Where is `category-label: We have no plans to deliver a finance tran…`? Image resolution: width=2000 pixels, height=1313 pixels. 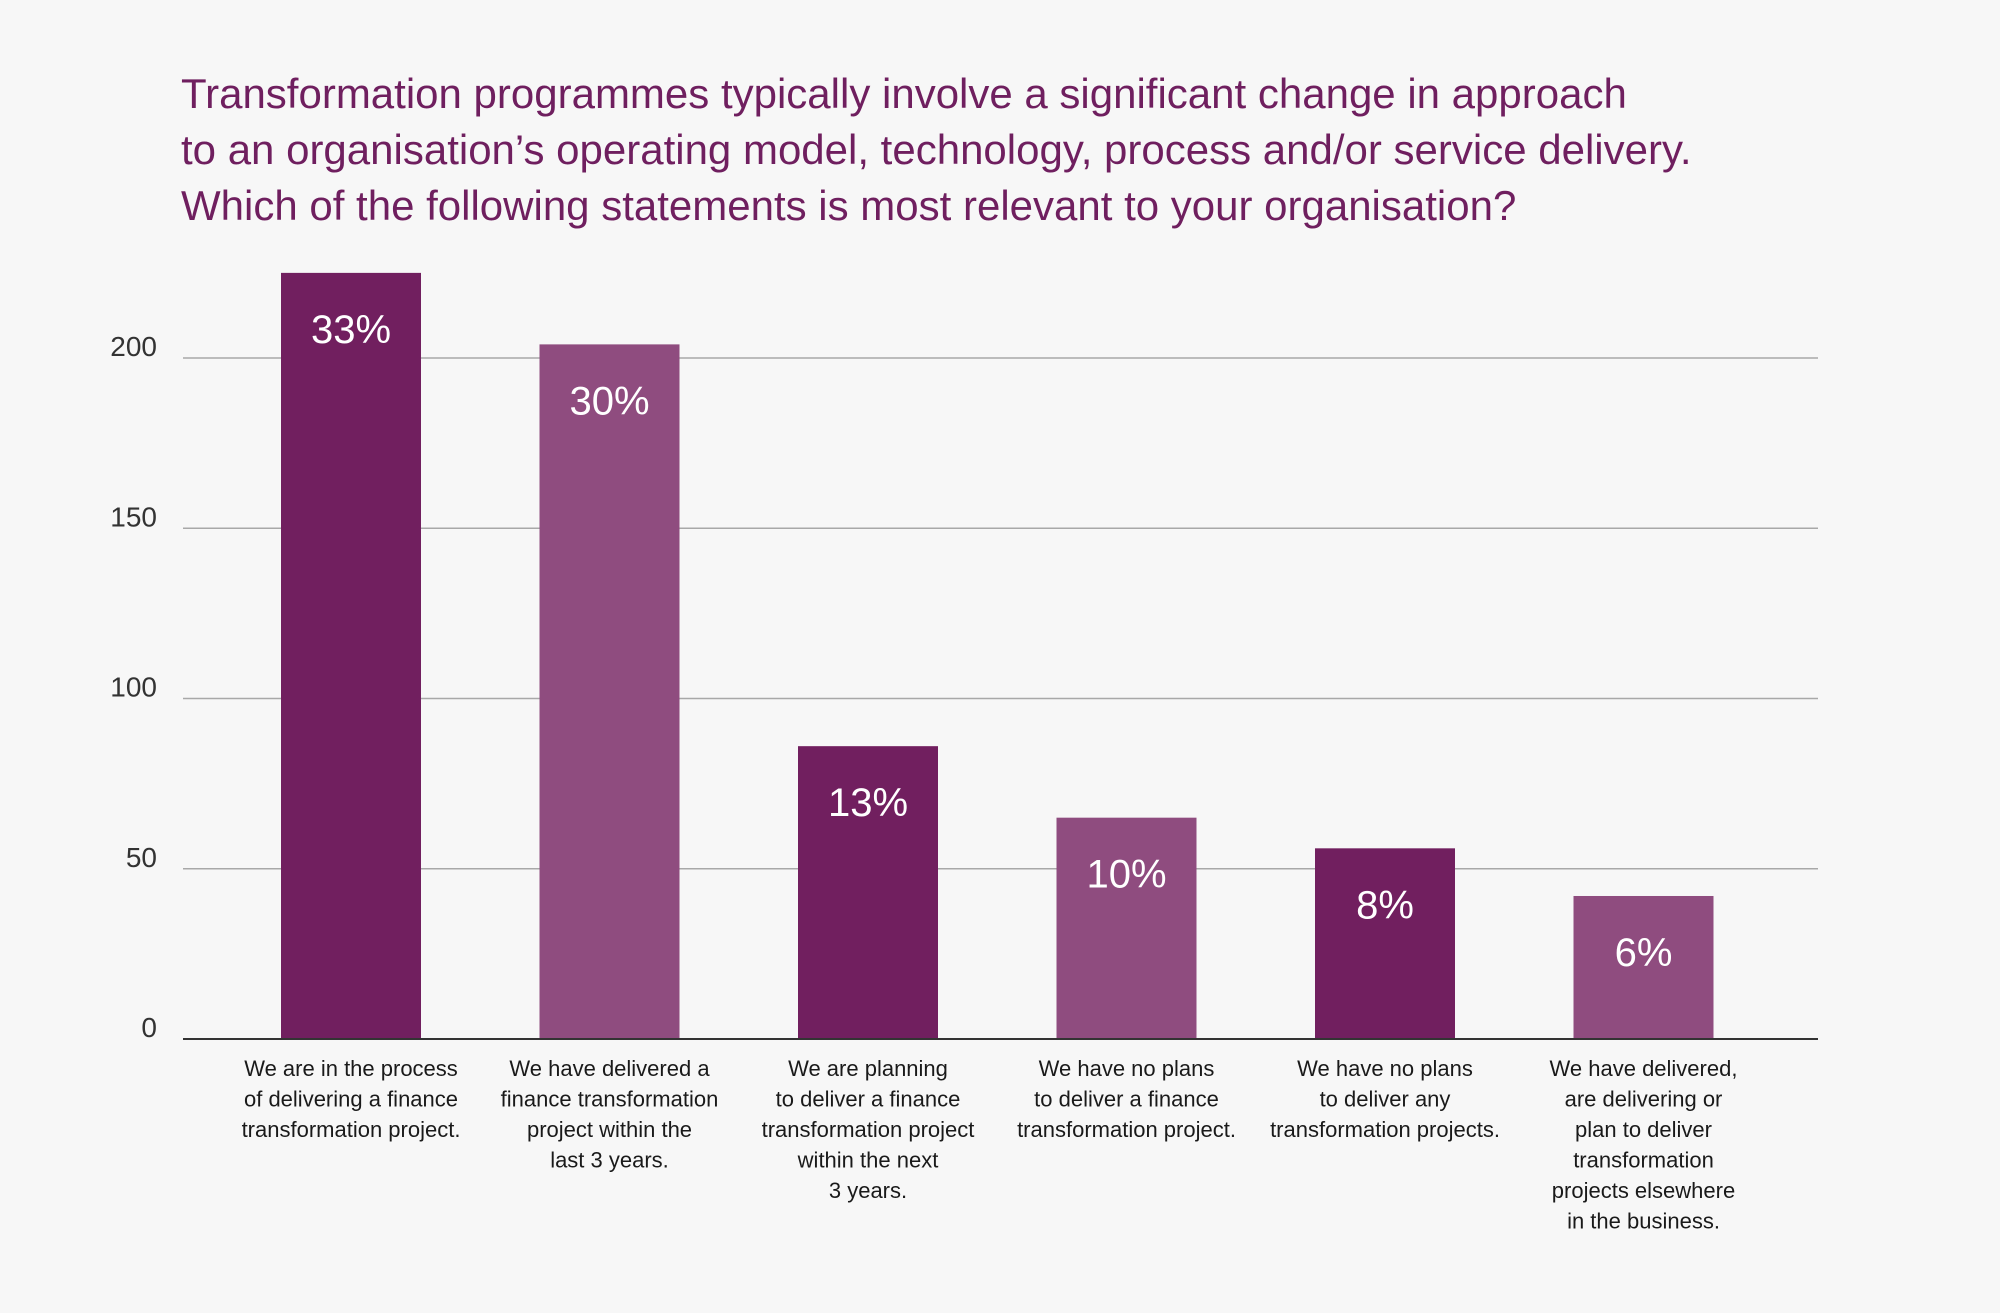 category-label: We have no plans to deliver a finance tran… is located at coordinates (1126, 1099).